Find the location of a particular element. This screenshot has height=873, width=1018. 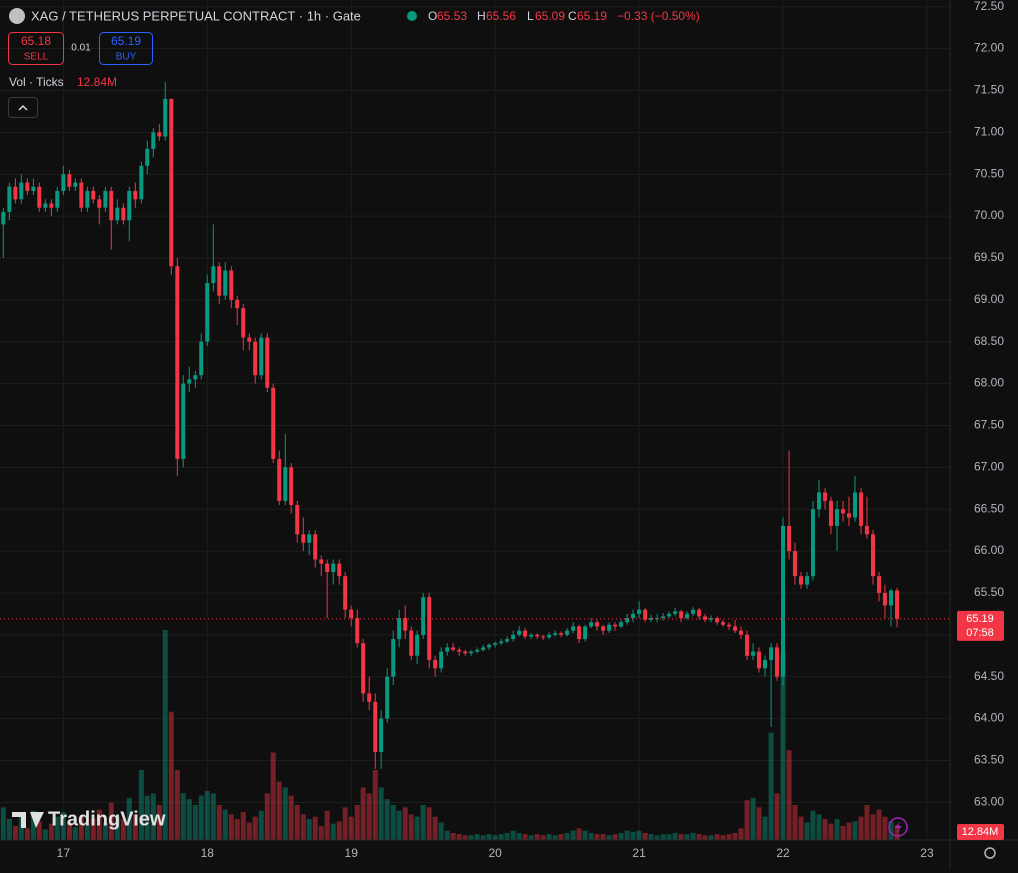

x-tick-label: 22 is located at coordinates (783, 853).